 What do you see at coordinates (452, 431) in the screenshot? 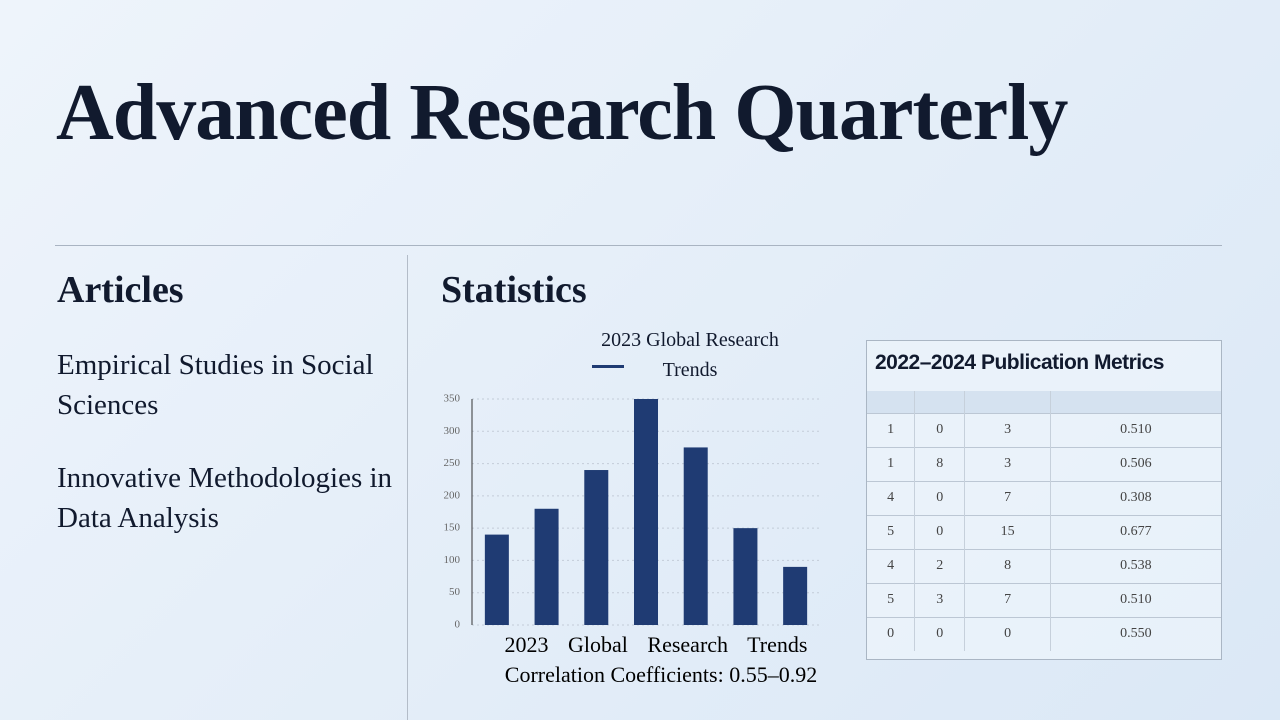
I see `y-tick-label: 300` at bounding box center [452, 431].